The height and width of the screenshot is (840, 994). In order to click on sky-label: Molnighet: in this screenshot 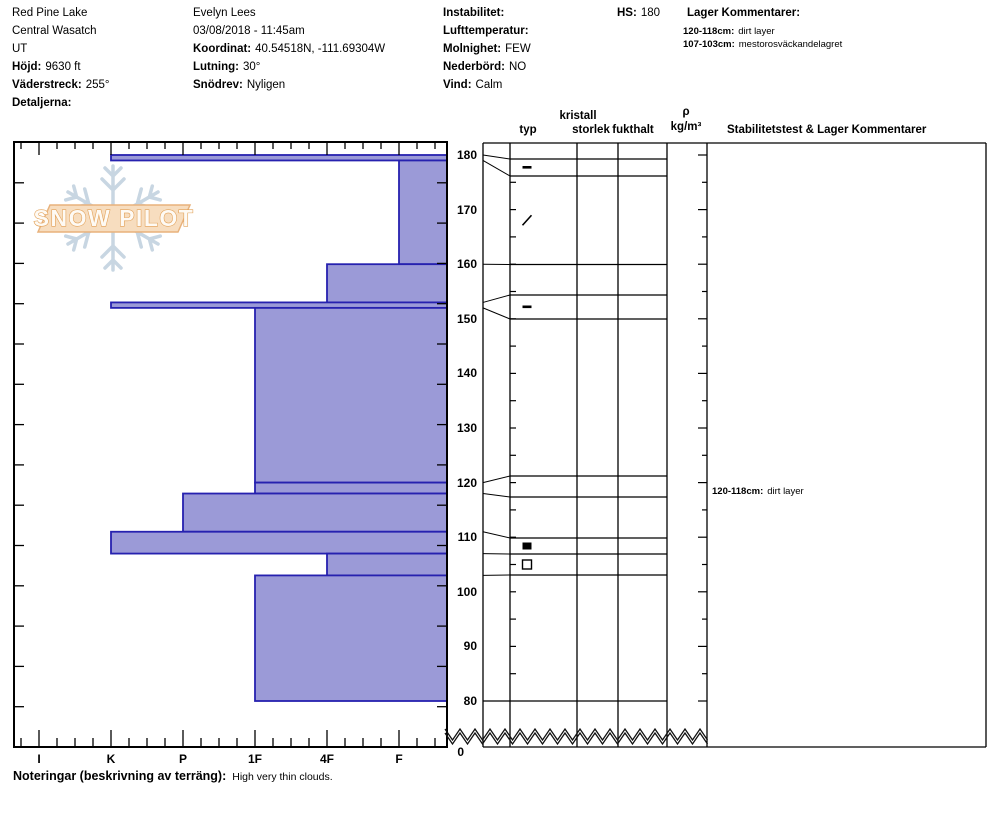, I will do `click(472, 49)`.